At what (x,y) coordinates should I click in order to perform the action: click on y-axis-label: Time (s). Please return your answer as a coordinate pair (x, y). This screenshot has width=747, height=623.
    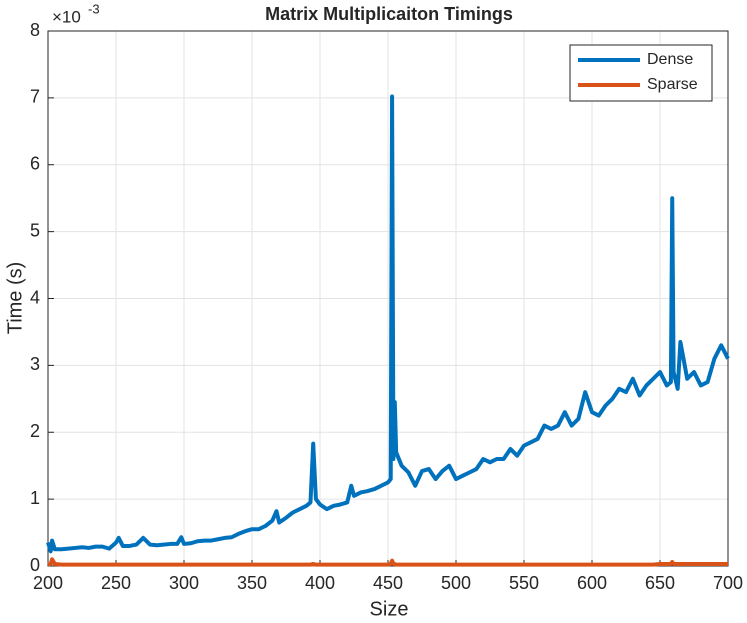
    Looking at the image, I should click on (15, 298).